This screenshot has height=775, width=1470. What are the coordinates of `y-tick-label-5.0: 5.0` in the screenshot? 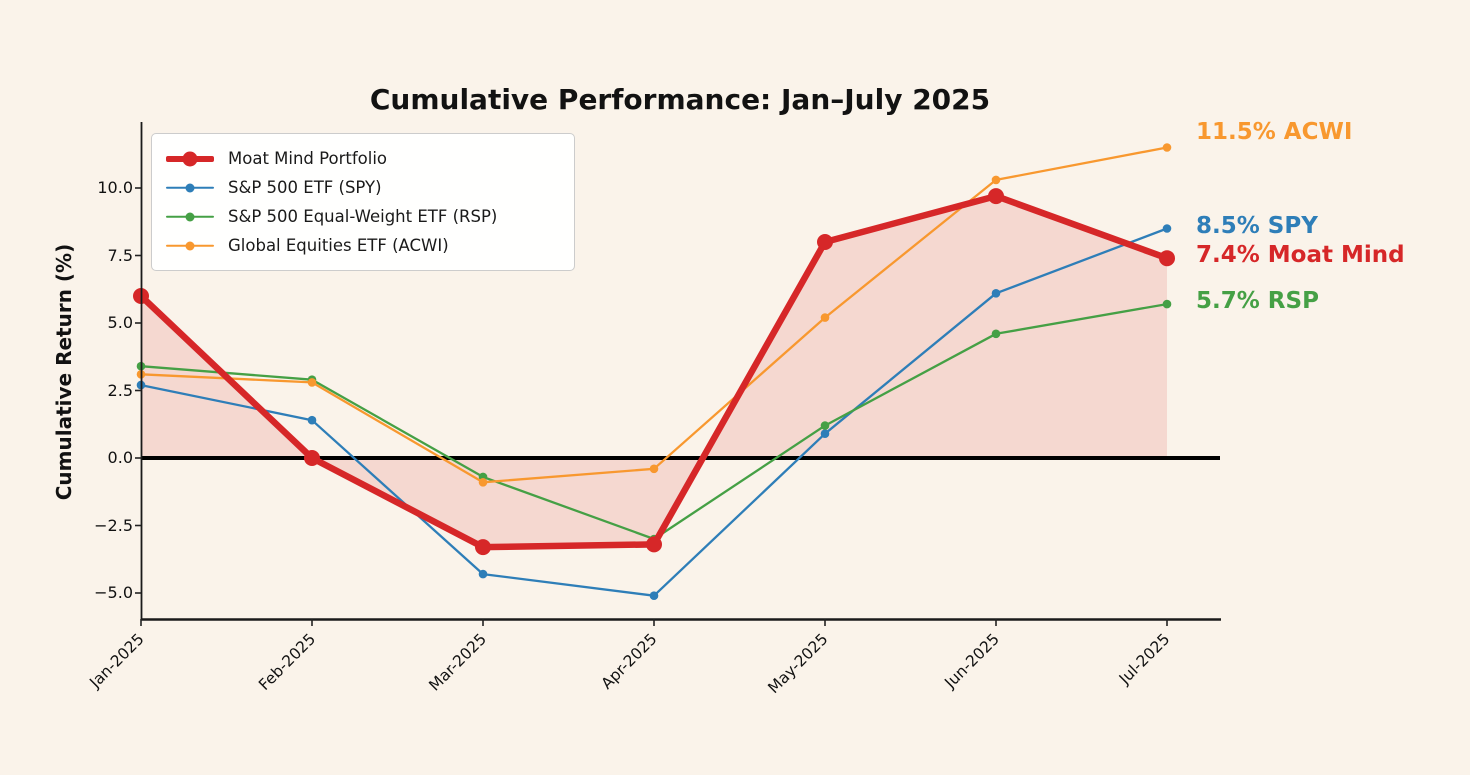 It's located at (120, 322).